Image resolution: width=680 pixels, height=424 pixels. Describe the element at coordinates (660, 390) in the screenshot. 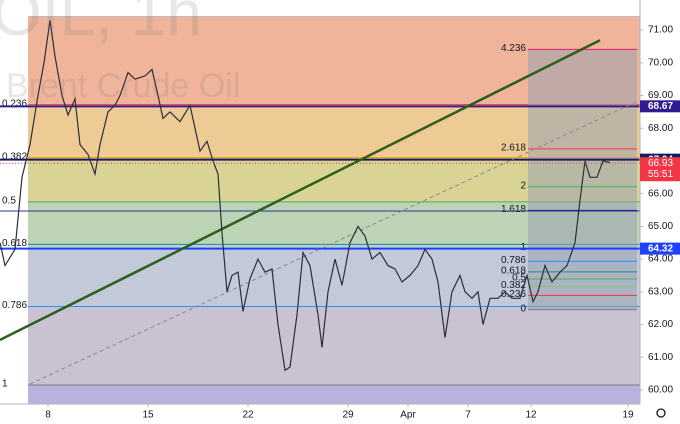

I see `y-tick-label: 60.00` at that location.